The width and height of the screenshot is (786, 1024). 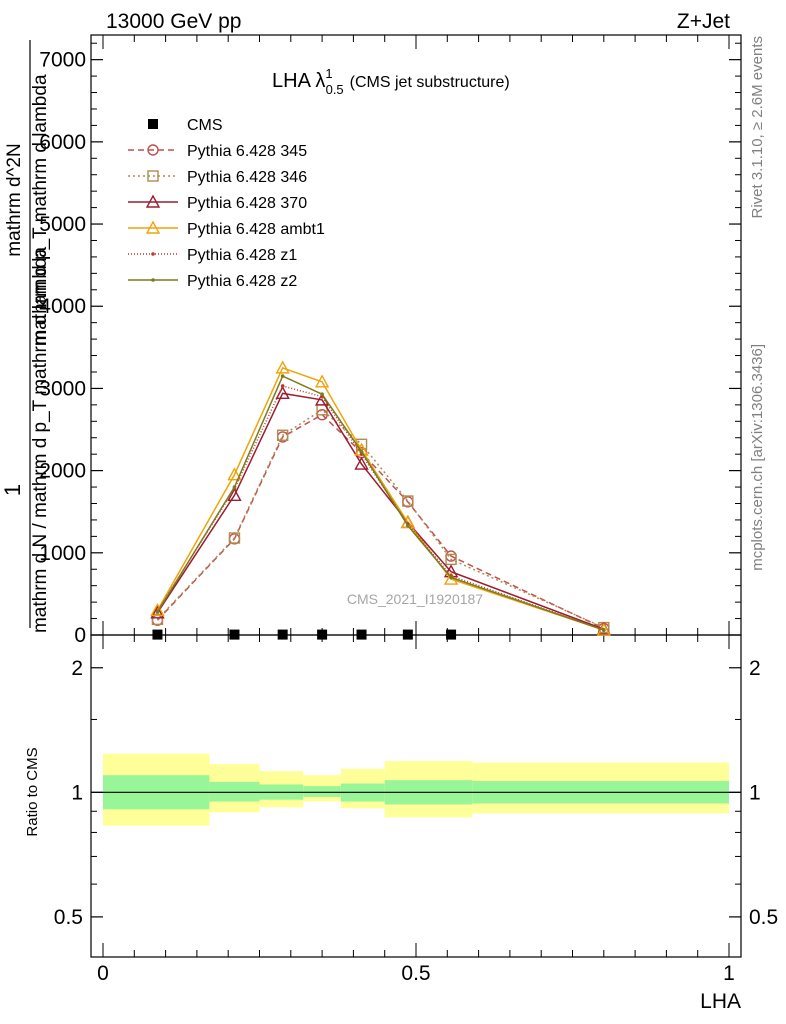 What do you see at coordinates (242, 255) in the screenshot?
I see `legend-label: Pythia 6.428 z1` at bounding box center [242, 255].